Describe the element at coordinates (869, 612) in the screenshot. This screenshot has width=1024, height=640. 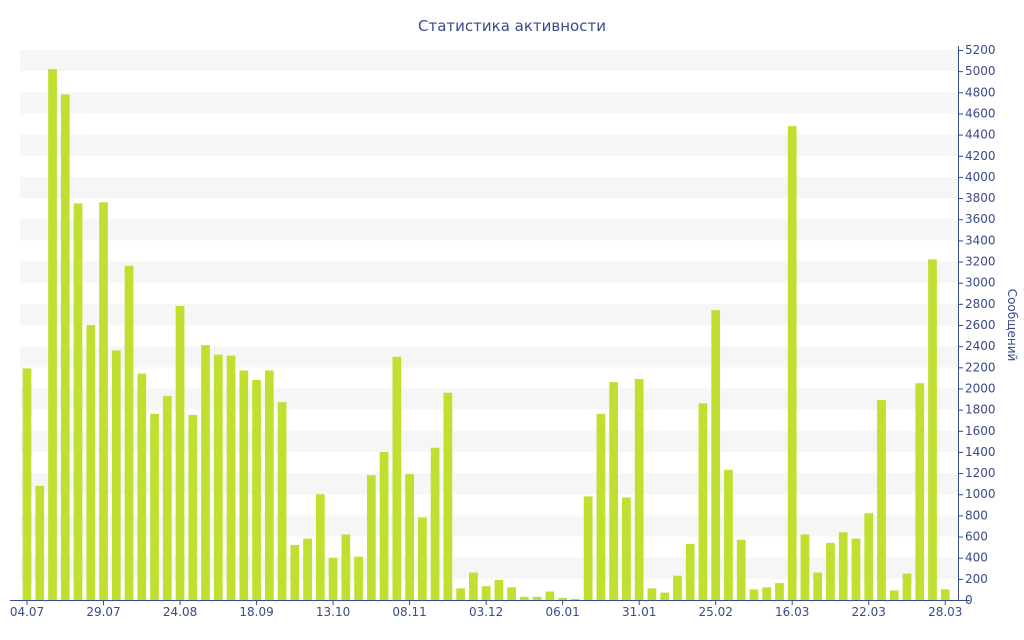
I see `x-tick-label: 22.03` at that location.